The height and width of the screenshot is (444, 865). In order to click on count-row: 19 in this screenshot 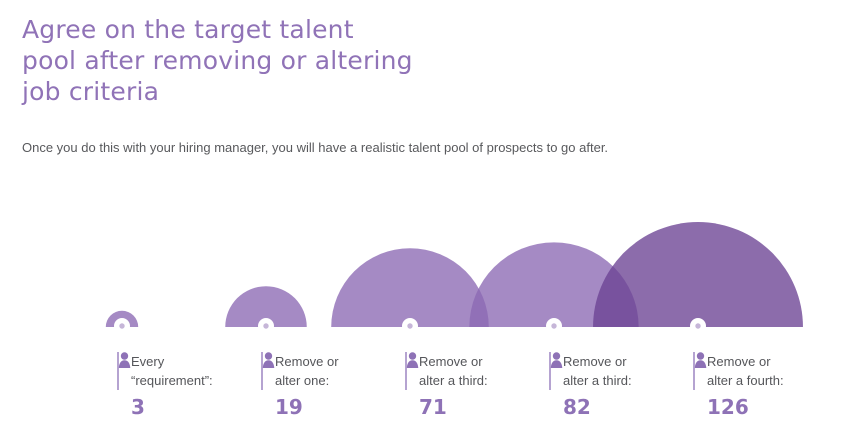, I will do `click(331, 385)`.